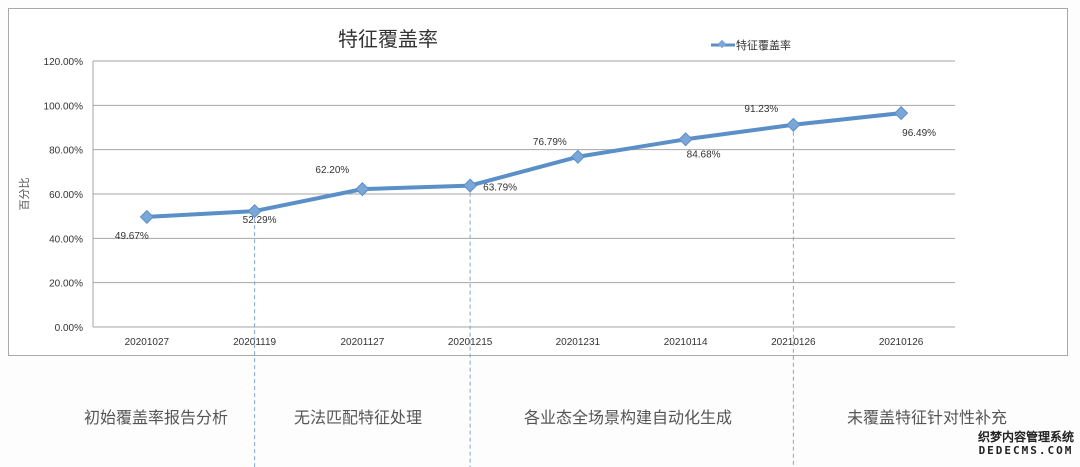 The height and width of the screenshot is (467, 1080). Describe the element at coordinates (66, 239) in the screenshot. I see `y-tick-label: 40.00%` at that location.